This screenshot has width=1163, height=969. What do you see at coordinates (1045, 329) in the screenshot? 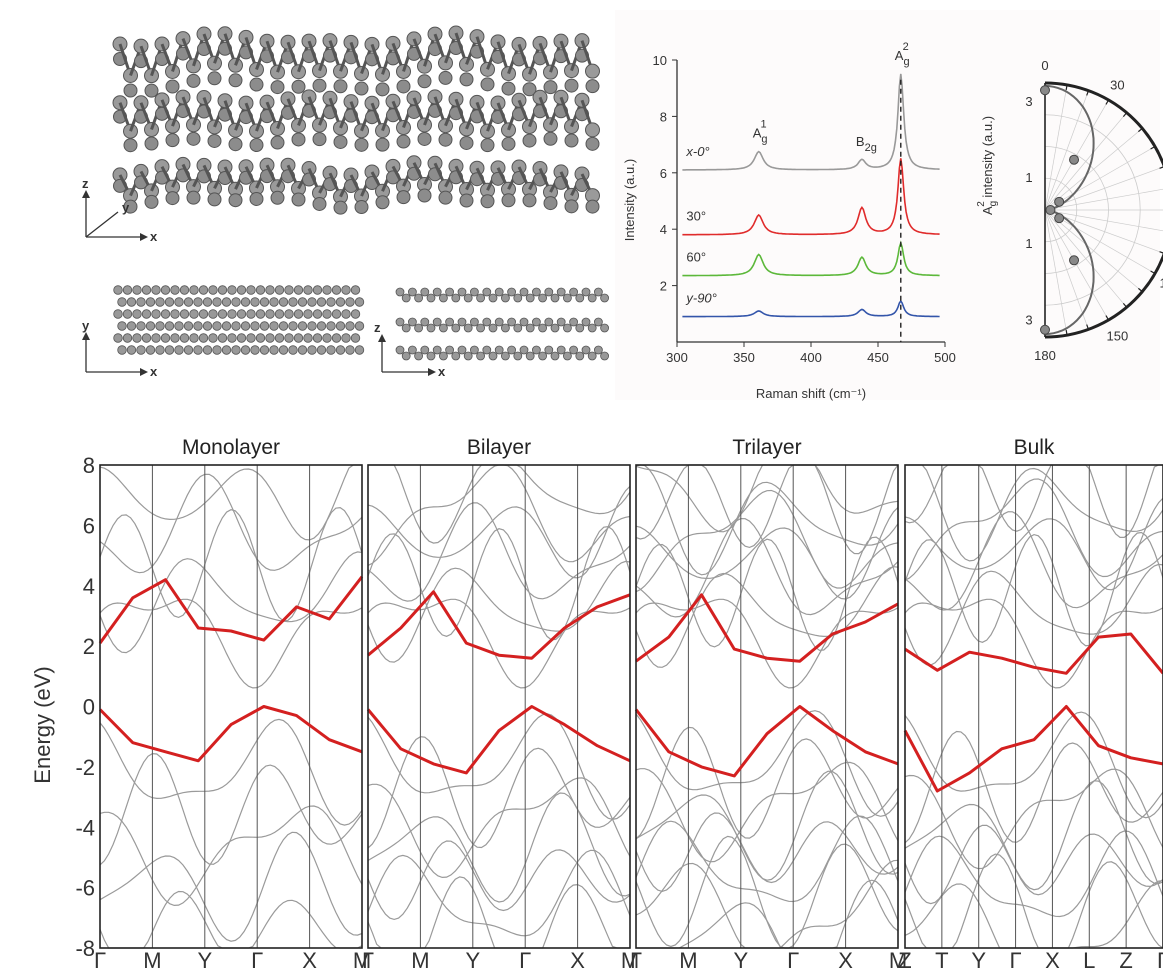
I see `polar-data-point` at bounding box center [1045, 329].